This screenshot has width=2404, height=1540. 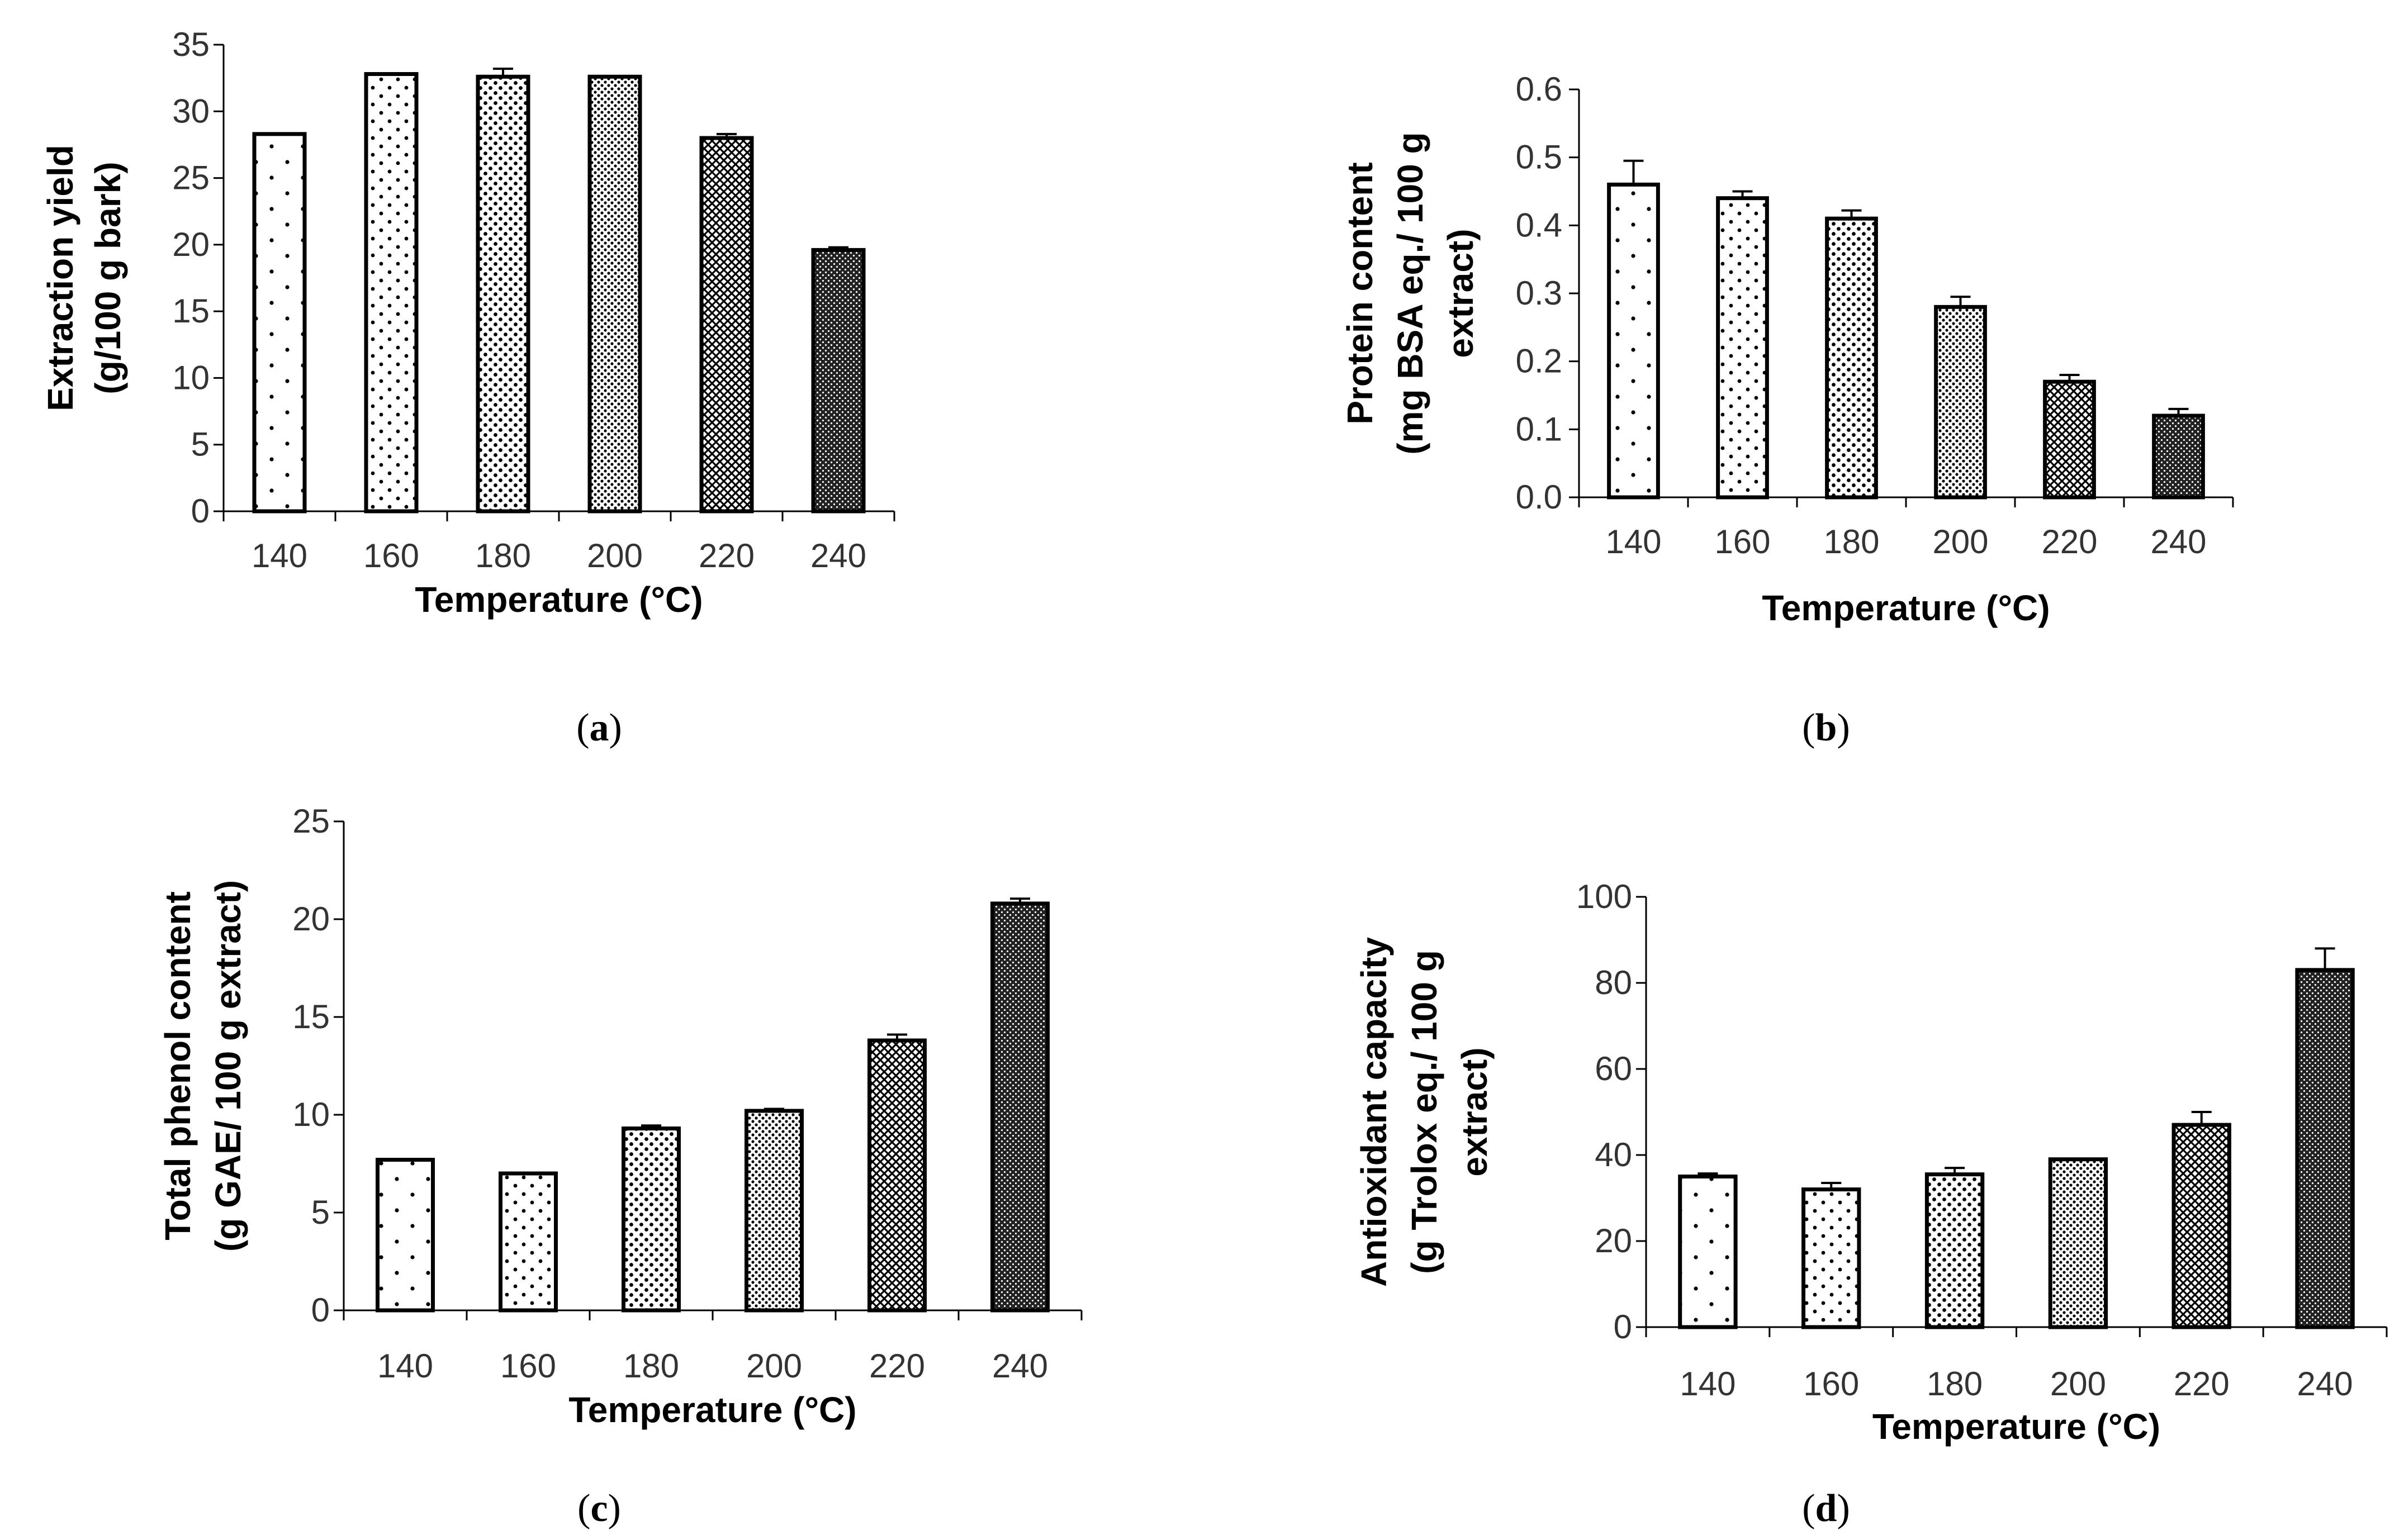 What do you see at coordinates (1539, 158) in the screenshot?
I see `y-tick-label: 0.5` at bounding box center [1539, 158].